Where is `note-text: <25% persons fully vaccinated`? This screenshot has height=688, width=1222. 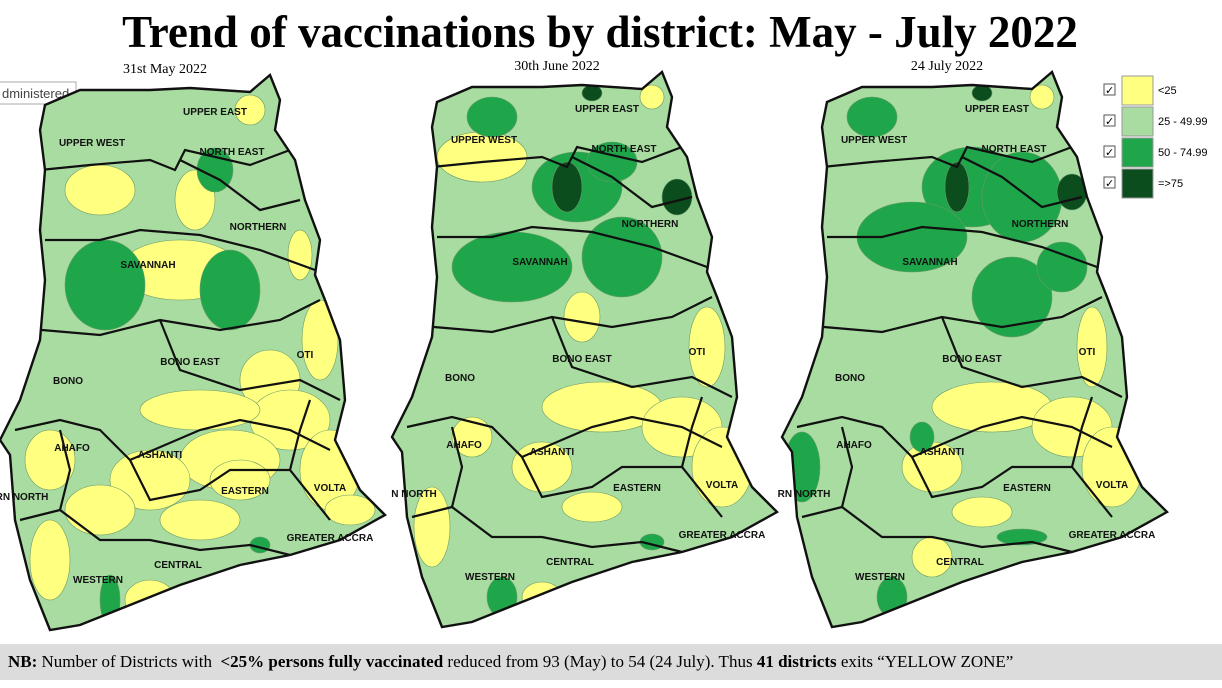 note-text: <25% persons fully vaccinated is located at coordinates (332, 661).